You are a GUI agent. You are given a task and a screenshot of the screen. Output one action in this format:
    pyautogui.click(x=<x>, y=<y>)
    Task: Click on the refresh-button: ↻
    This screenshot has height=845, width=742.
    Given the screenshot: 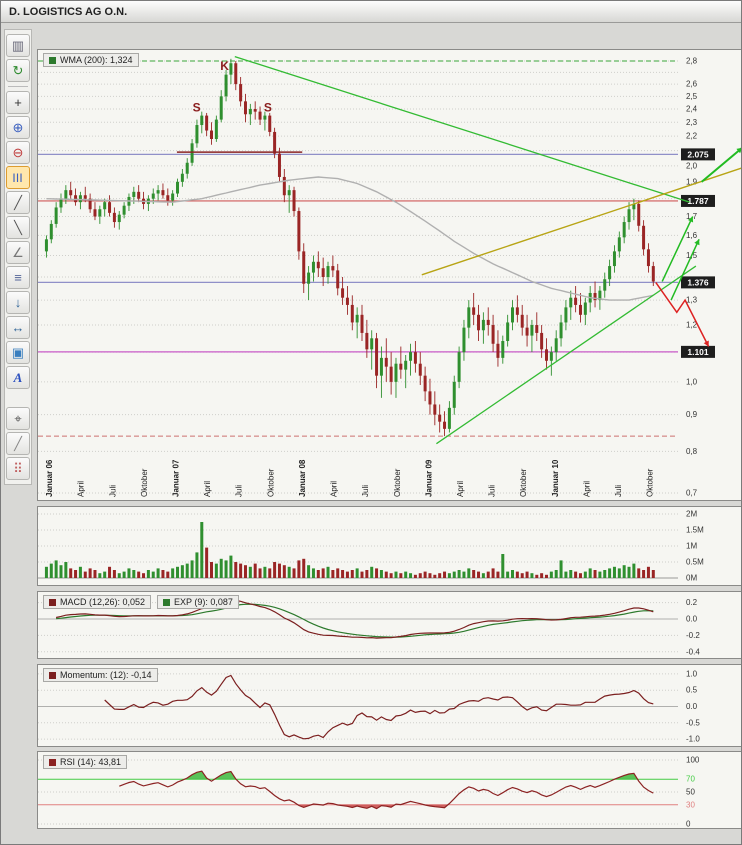 What is the action you would take?
    pyautogui.click(x=18, y=70)
    